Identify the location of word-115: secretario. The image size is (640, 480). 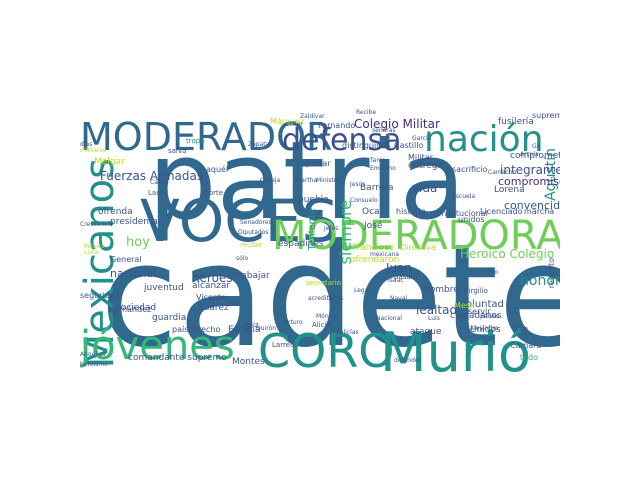
(323, 283).